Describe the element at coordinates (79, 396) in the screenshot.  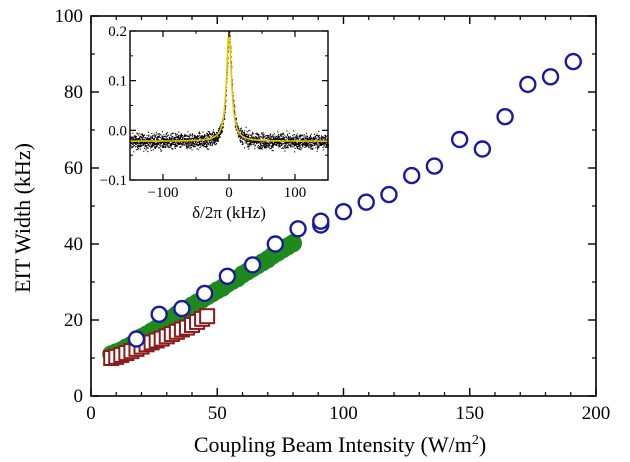
I see `y-tick-label: 0` at that location.